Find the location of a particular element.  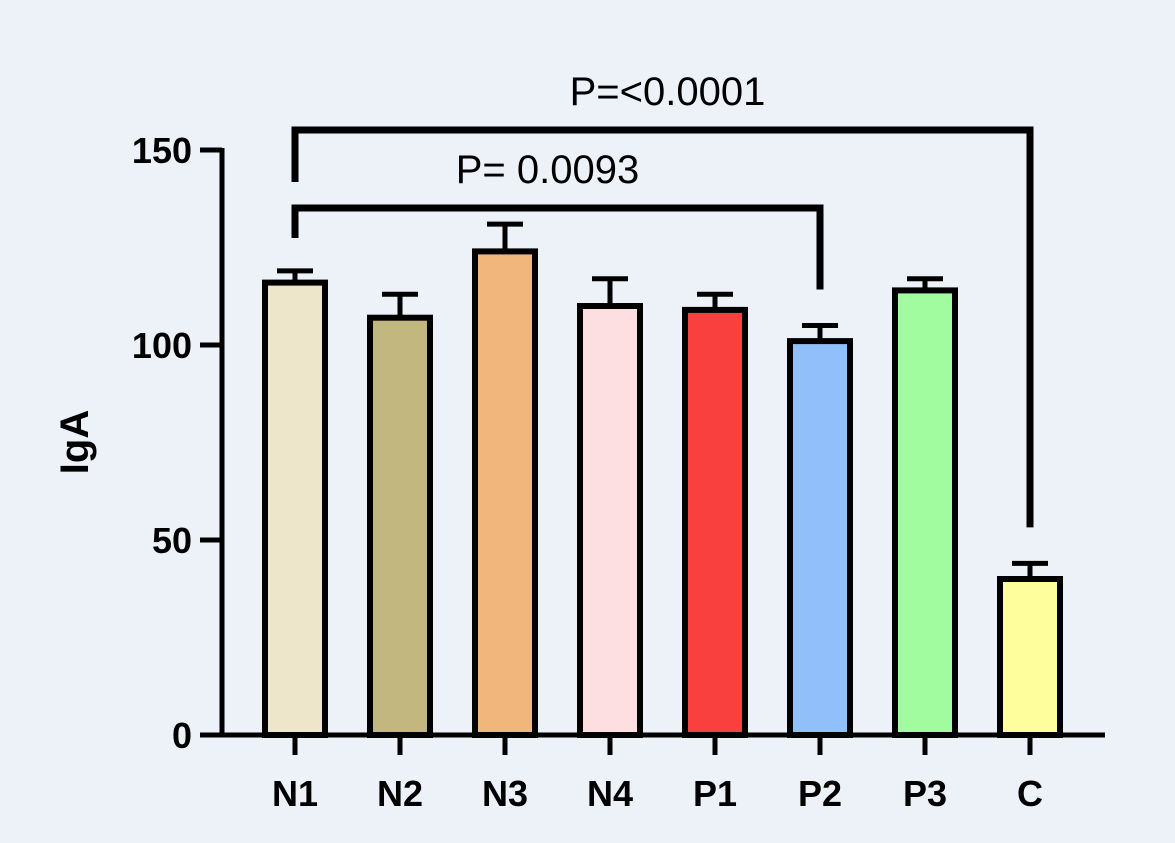

bar-n3 is located at coordinates (505, 493).